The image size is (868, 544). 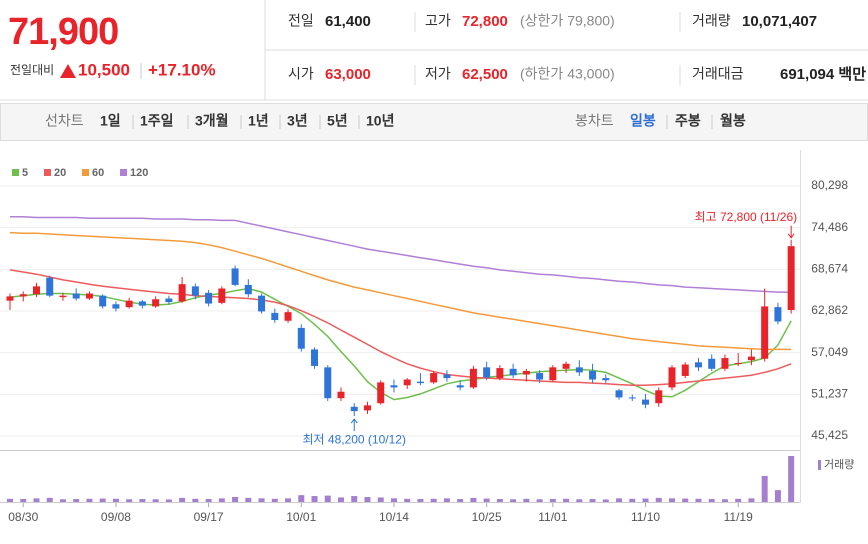 What do you see at coordinates (348, 21) in the screenshot?
I see `info-value: 61,400` at bounding box center [348, 21].